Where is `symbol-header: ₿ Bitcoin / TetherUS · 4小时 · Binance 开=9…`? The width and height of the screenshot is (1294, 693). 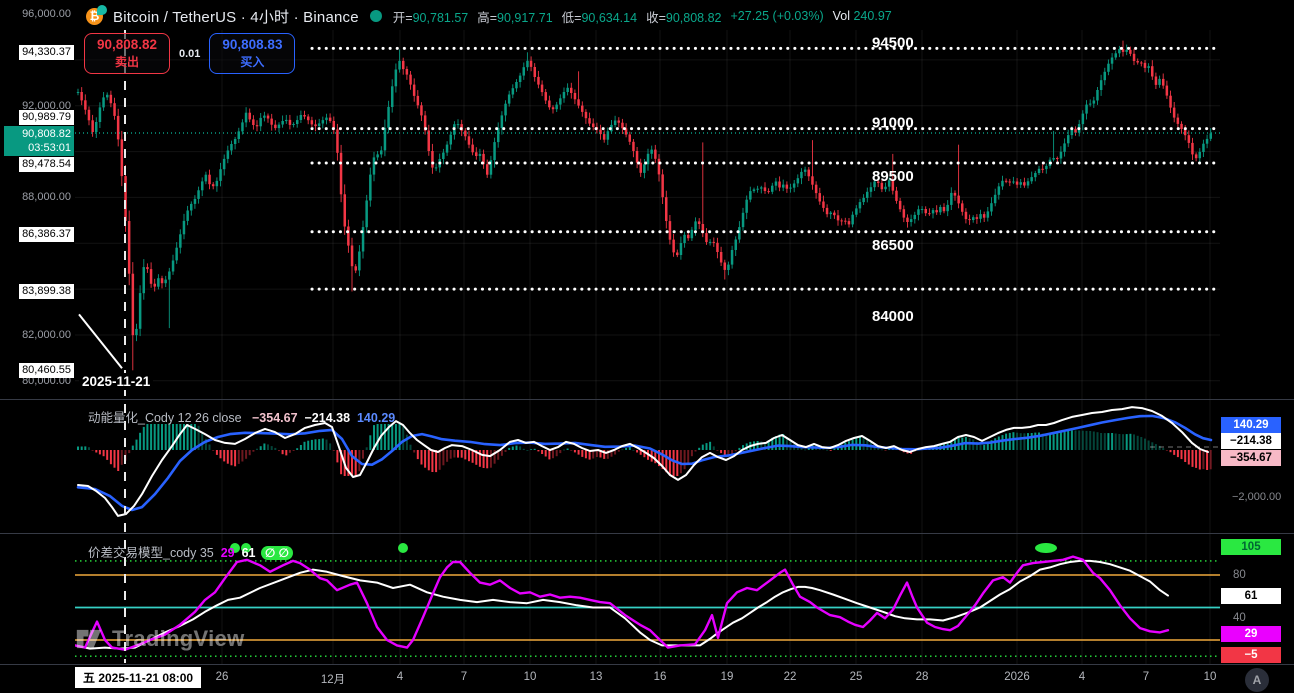 symbol-header: ₿ Bitcoin / TetherUS · 4小时 · Binance 开=9… is located at coordinates (489, 16).